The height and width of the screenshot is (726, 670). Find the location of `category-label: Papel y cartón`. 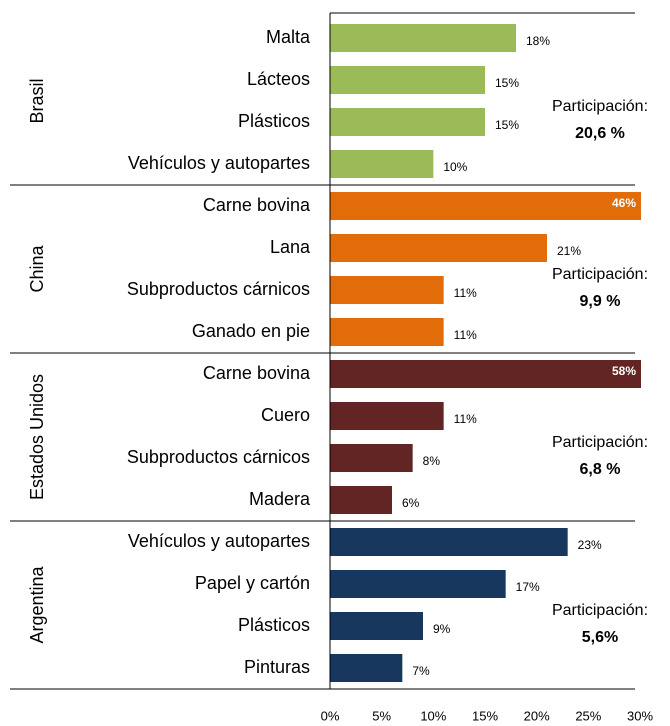

category-label: Papel y cartón is located at coordinates (252, 583).